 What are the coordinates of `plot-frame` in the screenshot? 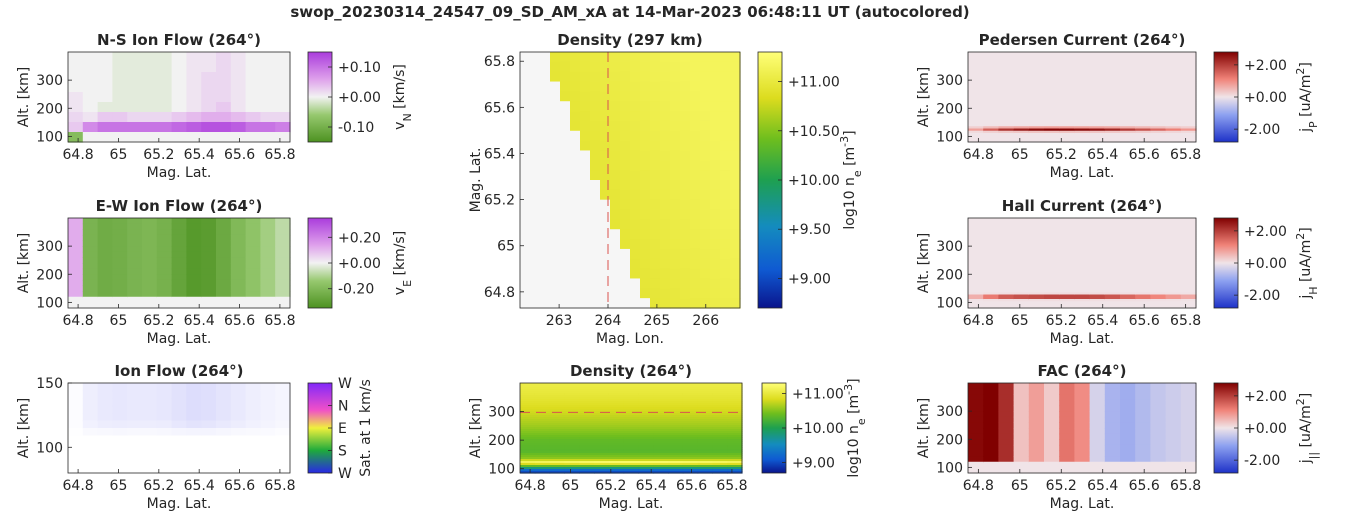 It's located at (1082, 428).